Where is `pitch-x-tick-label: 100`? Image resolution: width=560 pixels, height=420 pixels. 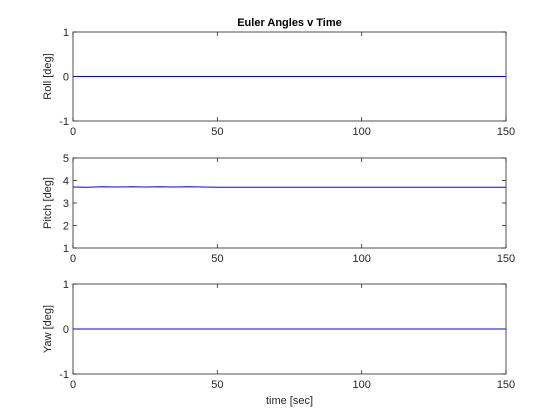 pitch-x-tick-label: 100 is located at coordinates (361, 259).